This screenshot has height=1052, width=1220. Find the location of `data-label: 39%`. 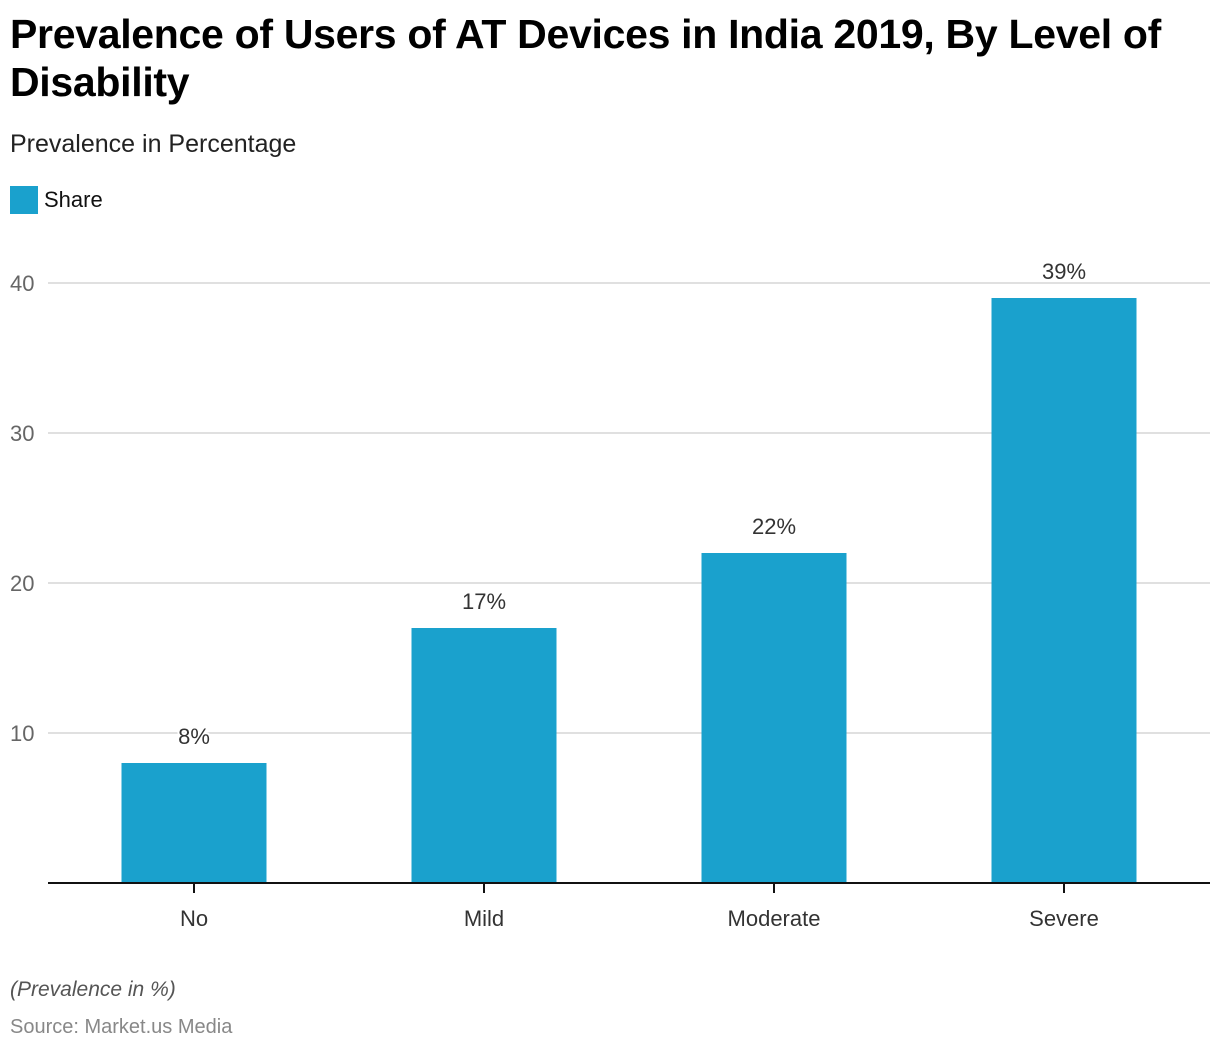

data-label: 39% is located at coordinates (1064, 271).